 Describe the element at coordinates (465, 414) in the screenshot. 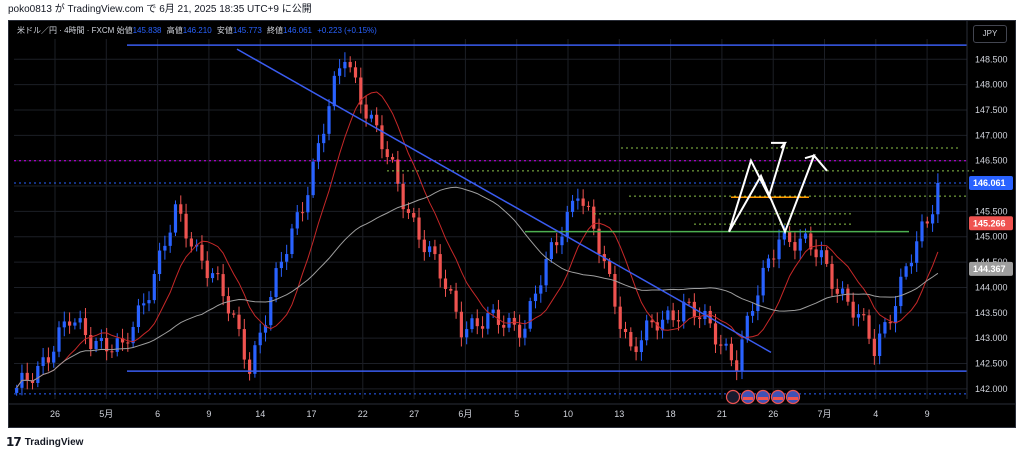

I see `time-tick-label: 6月` at that location.